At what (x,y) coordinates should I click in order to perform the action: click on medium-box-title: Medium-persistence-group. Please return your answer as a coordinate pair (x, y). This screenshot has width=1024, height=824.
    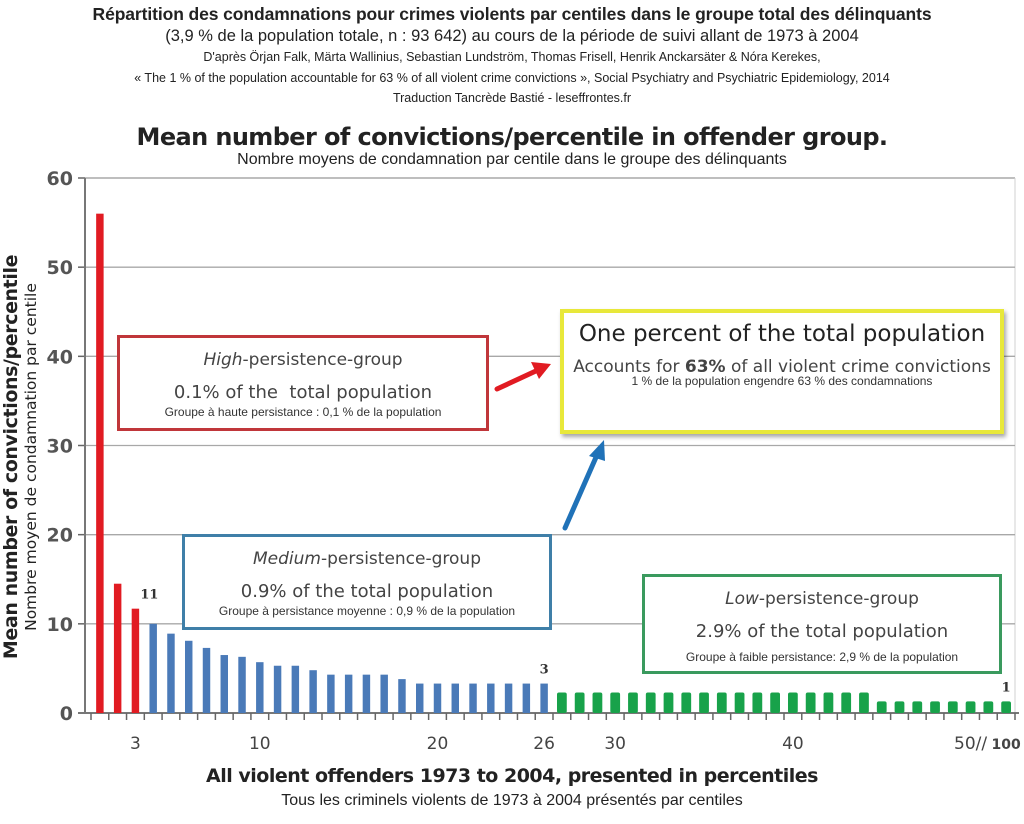
    Looking at the image, I should click on (367, 559).